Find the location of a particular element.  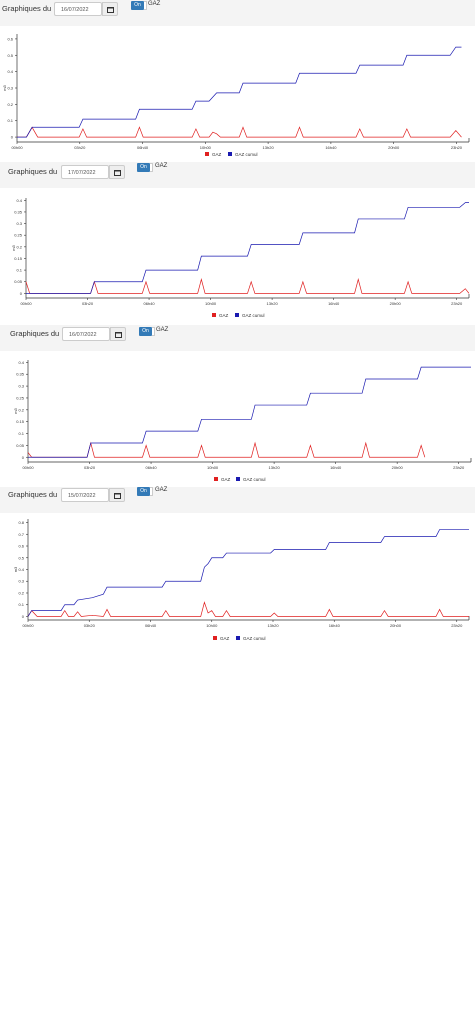

calendar-icon is located at coordinates (117, 172).